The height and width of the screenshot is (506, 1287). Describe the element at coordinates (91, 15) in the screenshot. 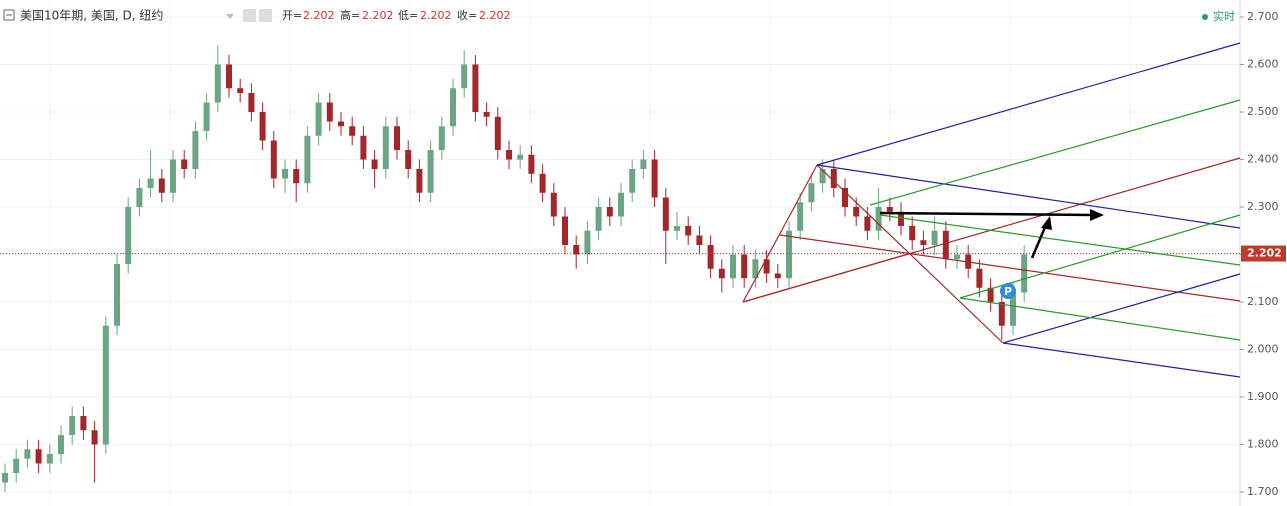

I see `symbol-title: 美国10年期, 美国, D, 纽约` at that location.